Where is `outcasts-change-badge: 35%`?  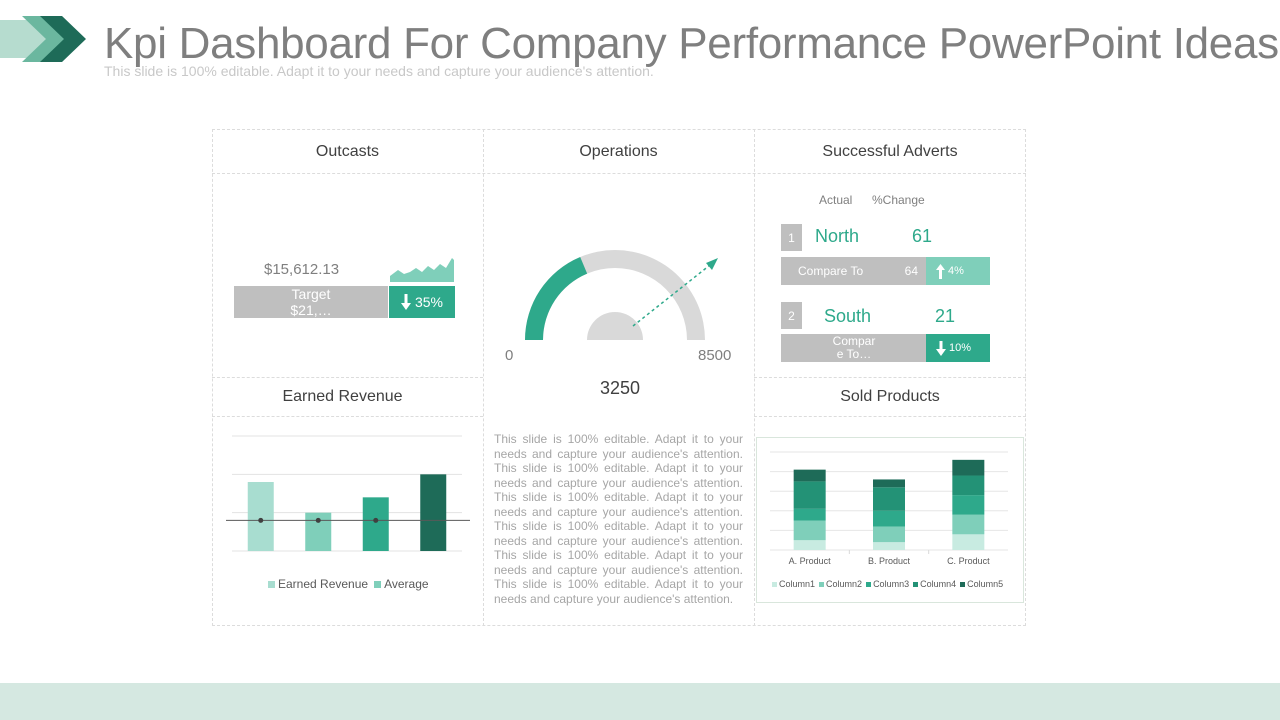 outcasts-change-badge: 35% is located at coordinates (422, 302).